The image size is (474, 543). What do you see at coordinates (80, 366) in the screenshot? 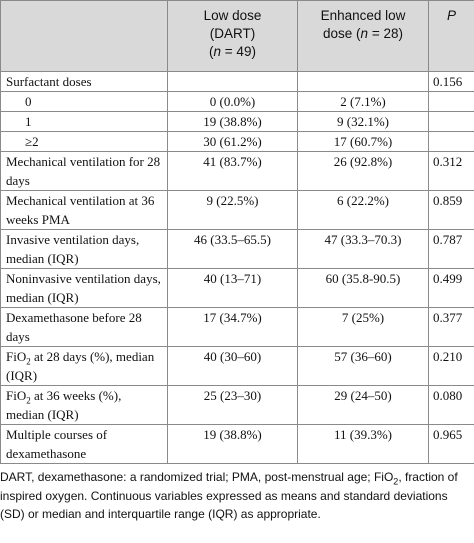
I see `row-label-rest: at 28 days (%), median (IQR)` at bounding box center [80, 366].